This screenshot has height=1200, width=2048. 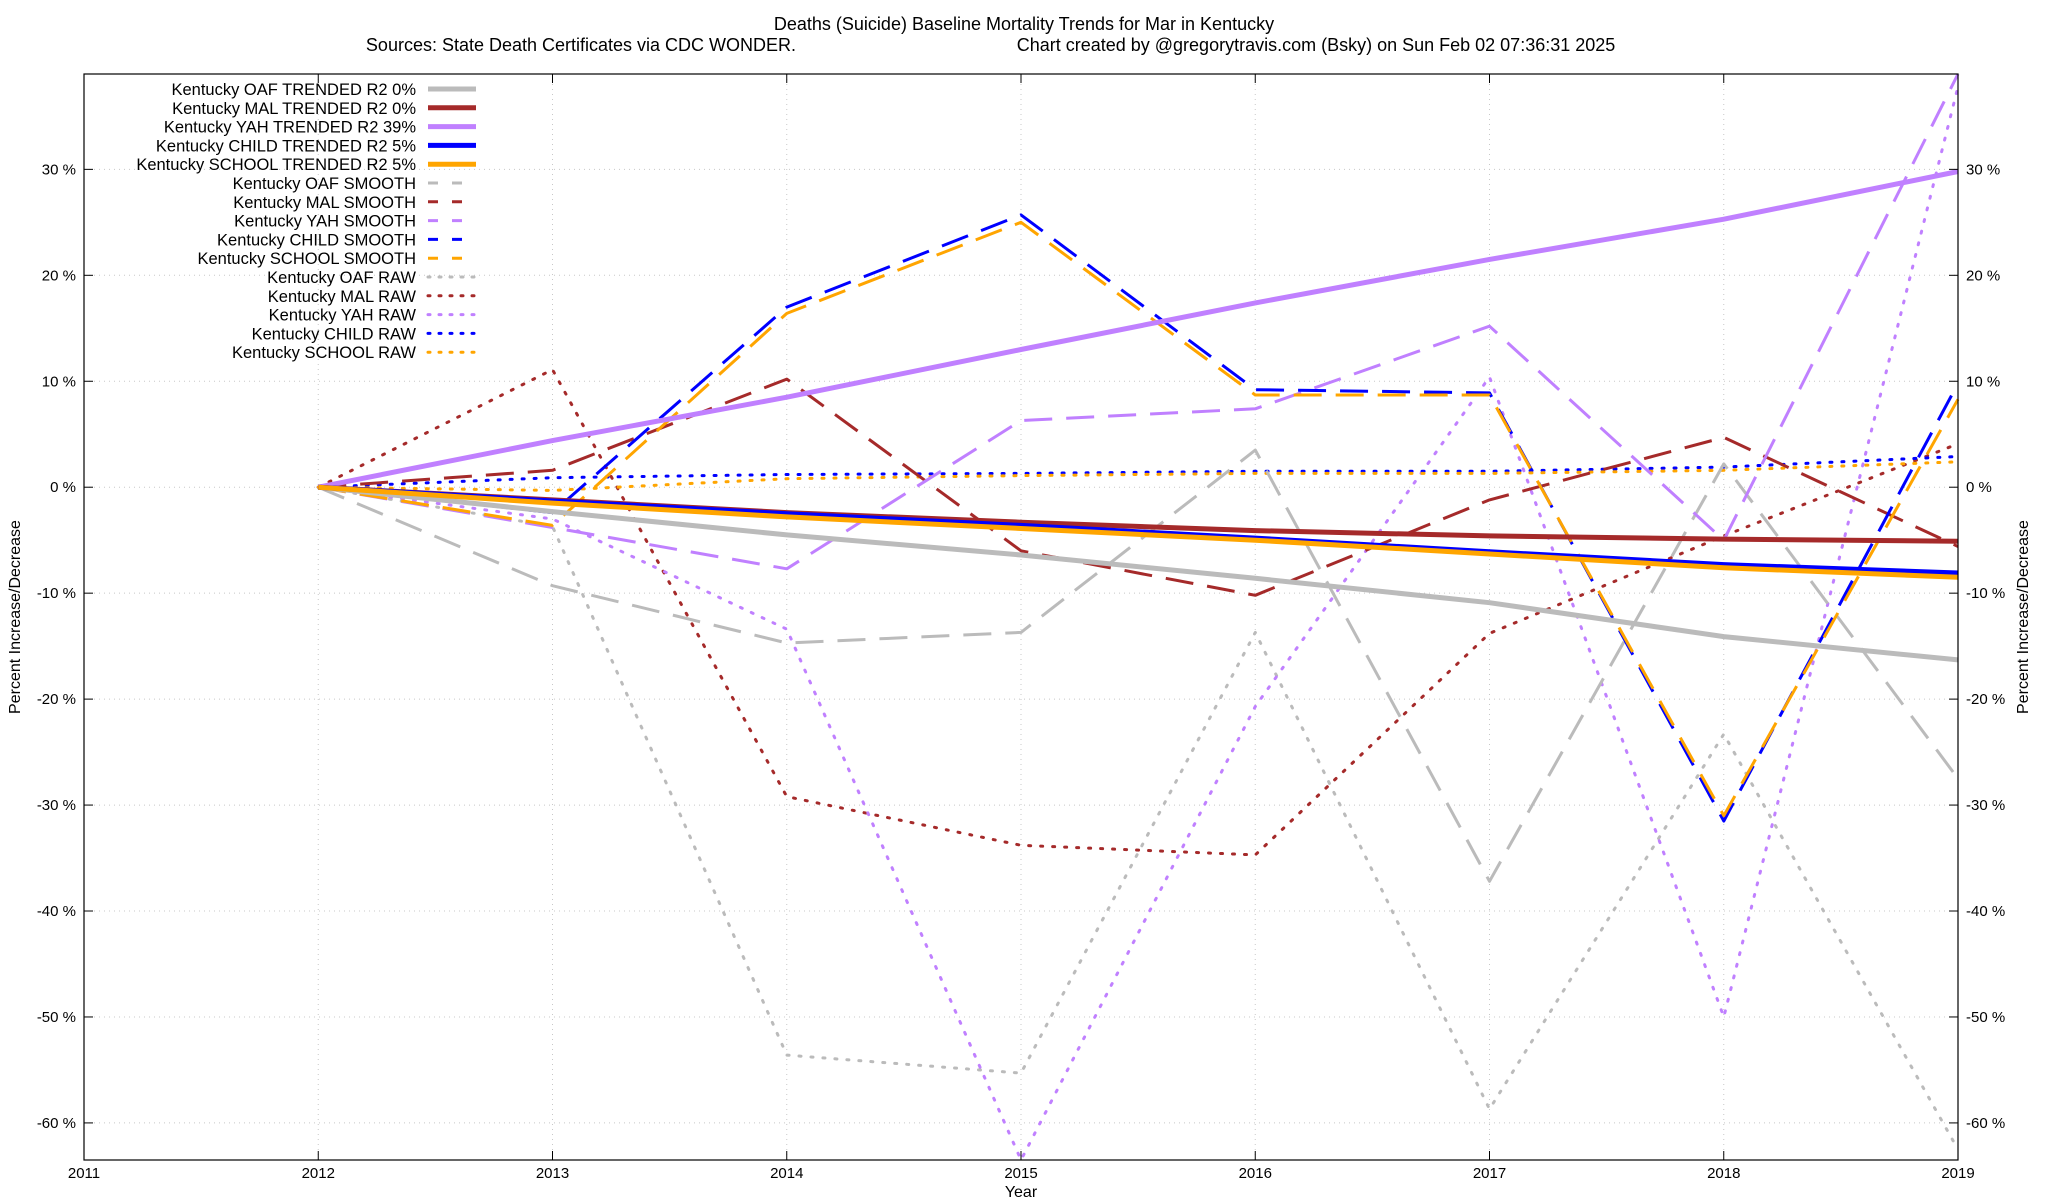 What do you see at coordinates (1489, 1173) in the screenshot?
I see `x-tick-label: 2017` at bounding box center [1489, 1173].